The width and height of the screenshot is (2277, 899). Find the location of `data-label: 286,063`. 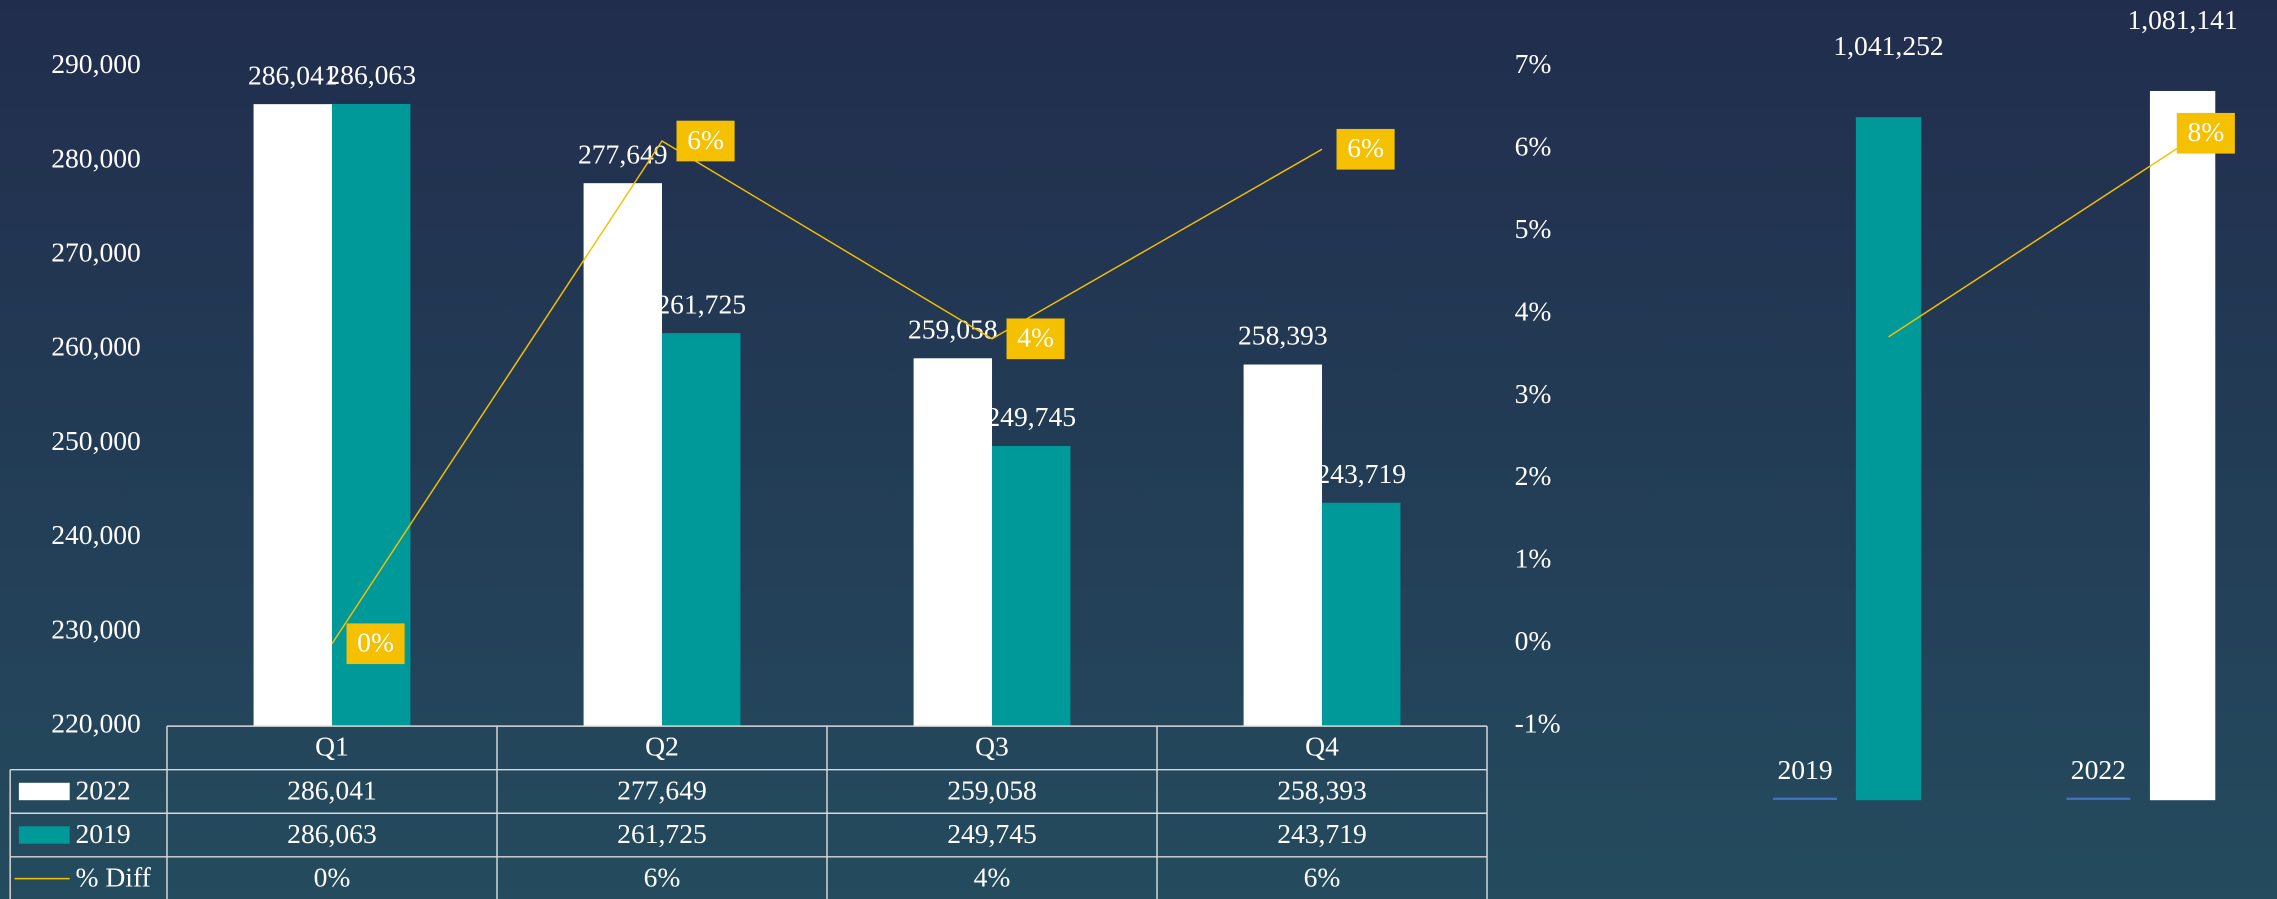

data-label: 286,063 is located at coordinates (371, 74).